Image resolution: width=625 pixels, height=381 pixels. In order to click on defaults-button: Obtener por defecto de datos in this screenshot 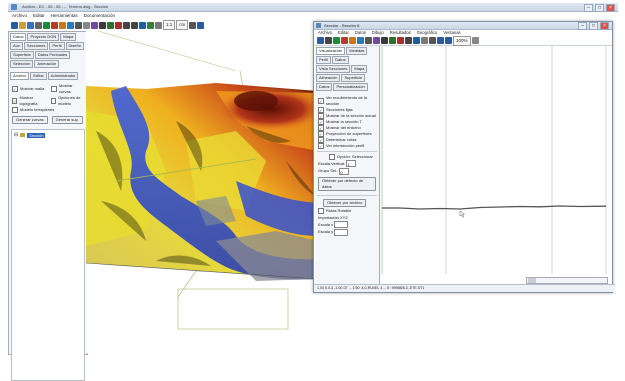, I will do `click(347, 183)`.